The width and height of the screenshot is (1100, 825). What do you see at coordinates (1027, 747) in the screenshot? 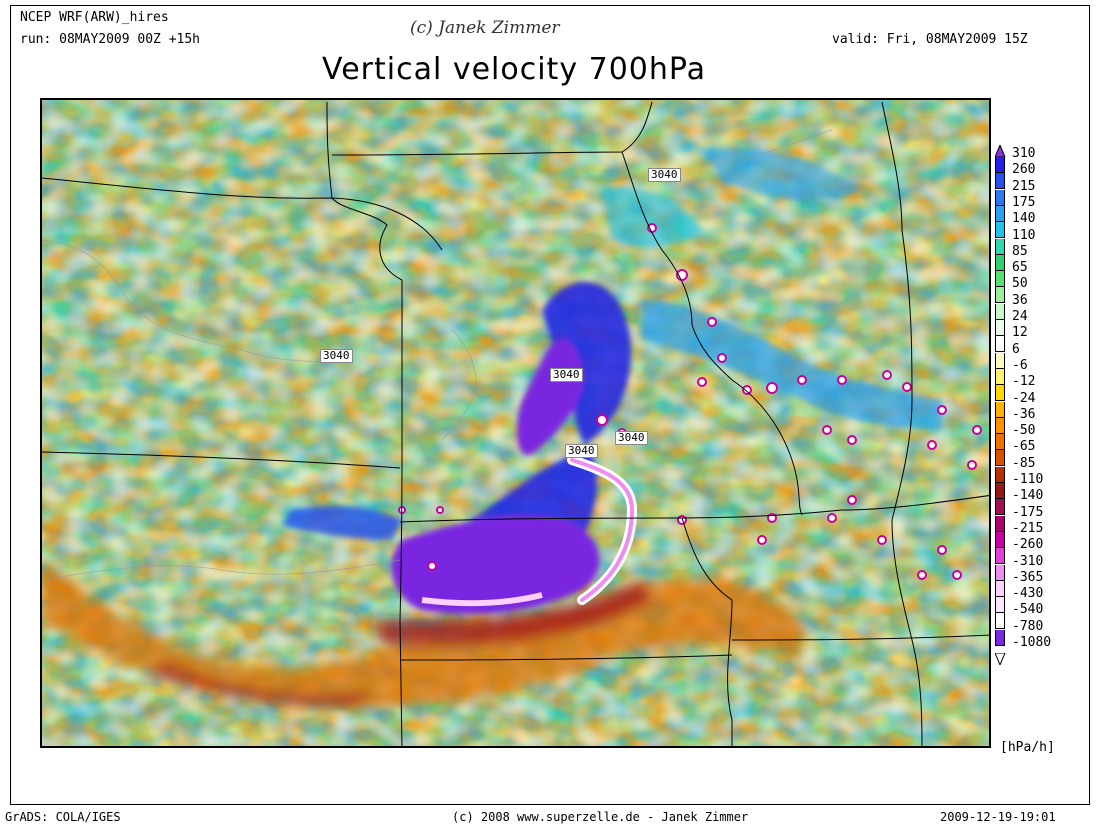
I see `units-label: [hPa/h]` at bounding box center [1027, 747].